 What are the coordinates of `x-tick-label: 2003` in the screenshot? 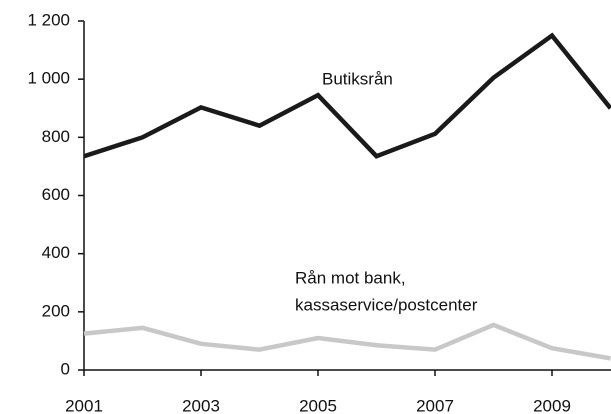 It's located at (201, 405).